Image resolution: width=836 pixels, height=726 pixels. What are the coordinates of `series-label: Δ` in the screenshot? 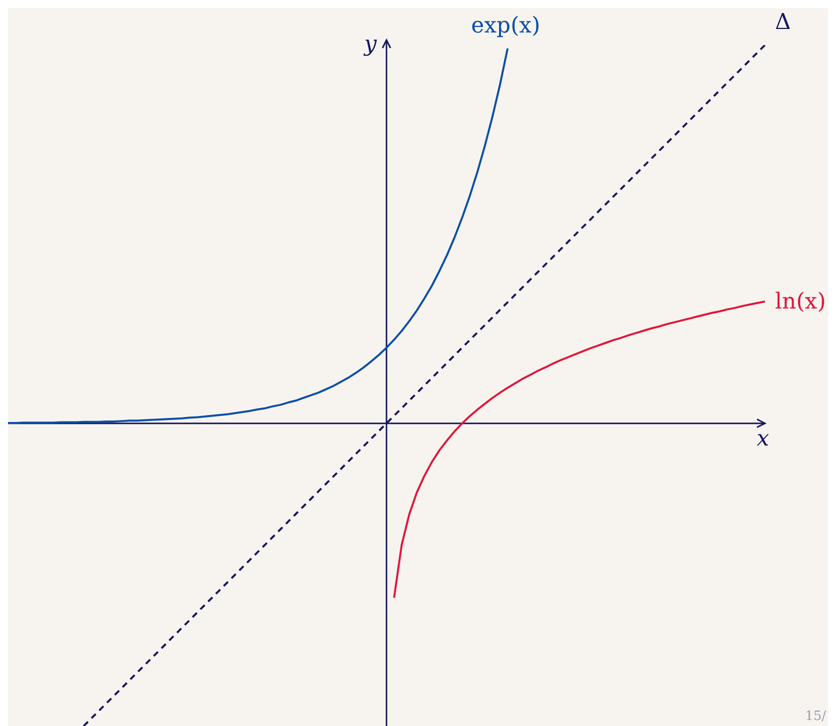 It's located at (783, 22).